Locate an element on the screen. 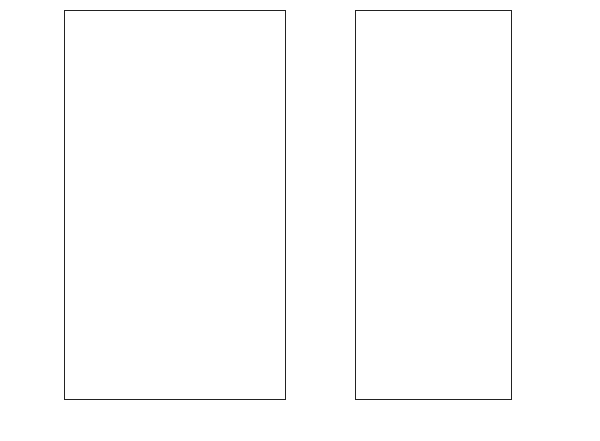 The height and width of the screenshot is (441, 600). legend-line-pathway2 is located at coordinates (537, 83).